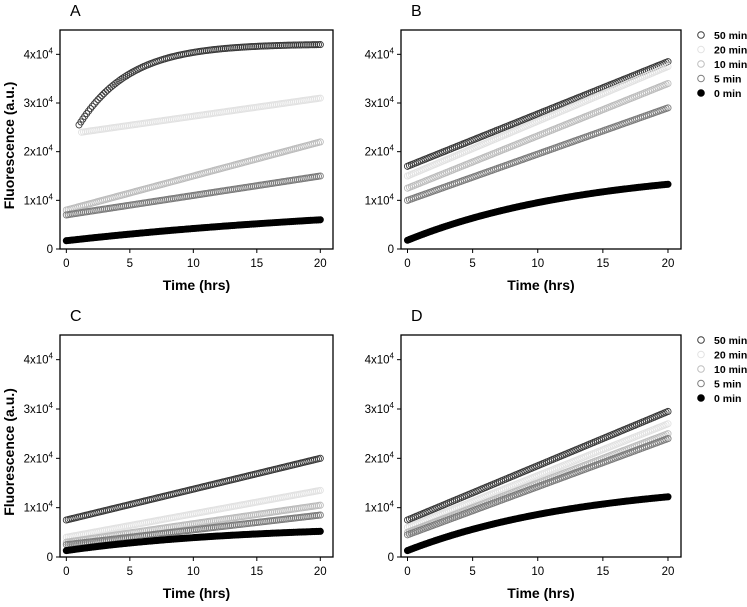 This screenshot has height=607, width=747. What do you see at coordinates (727, 94) in the screenshot?
I see `legend-label: 0 min` at bounding box center [727, 94].